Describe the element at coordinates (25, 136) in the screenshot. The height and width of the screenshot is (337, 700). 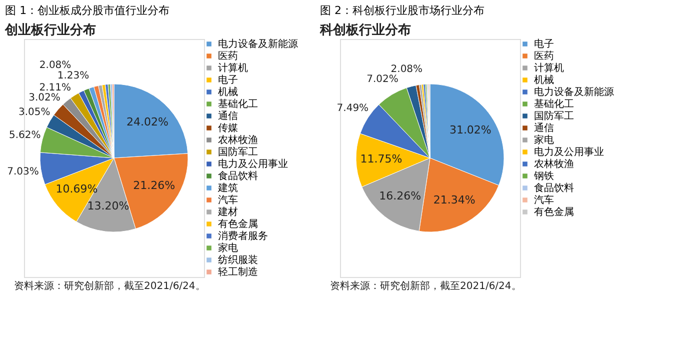
I see `data-label: 5.62%` at that location.